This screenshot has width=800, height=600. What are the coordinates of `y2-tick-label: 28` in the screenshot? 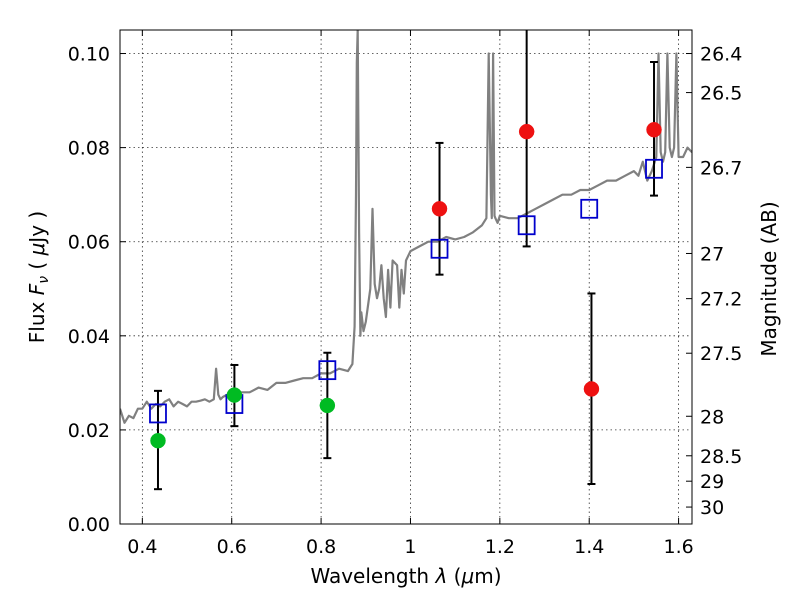 It's located at (712, 417).